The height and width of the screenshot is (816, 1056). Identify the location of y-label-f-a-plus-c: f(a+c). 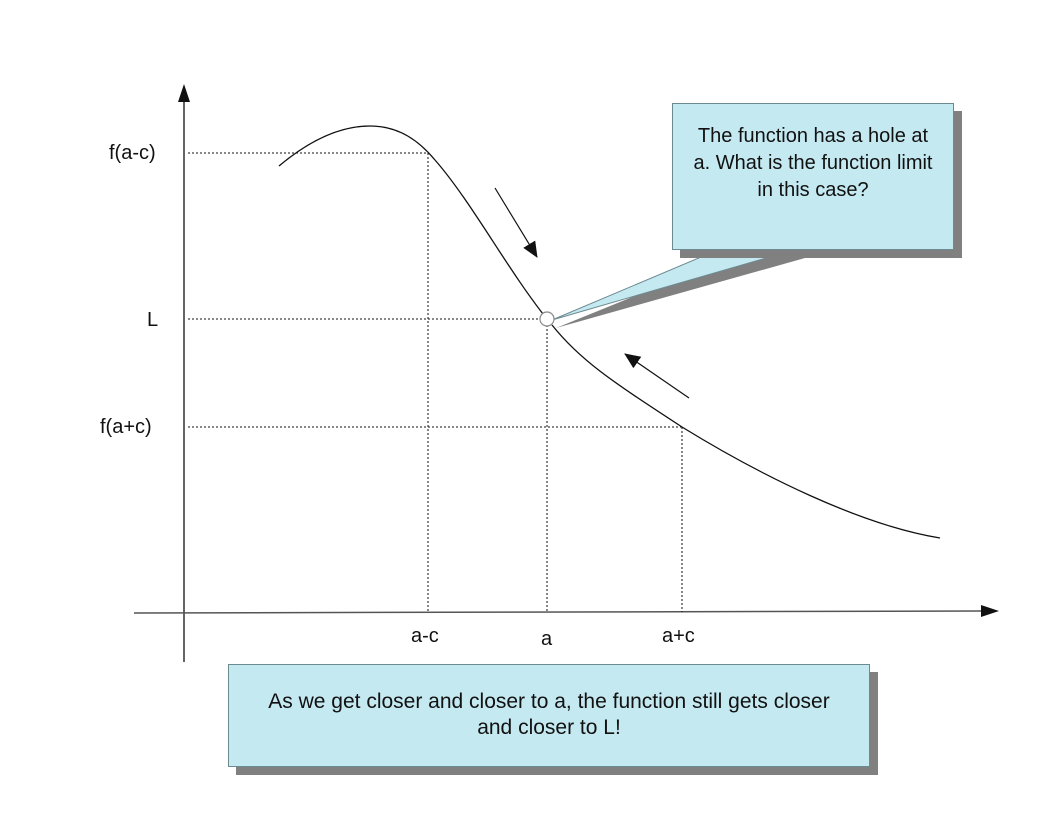
(126, 427).